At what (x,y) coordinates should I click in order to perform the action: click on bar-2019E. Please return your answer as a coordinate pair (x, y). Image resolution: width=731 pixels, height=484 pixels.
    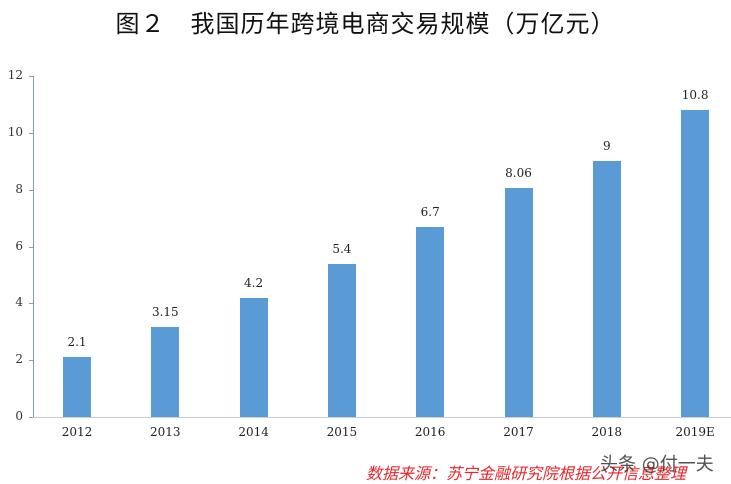
    Looking at the image, I should click on (695, 263).